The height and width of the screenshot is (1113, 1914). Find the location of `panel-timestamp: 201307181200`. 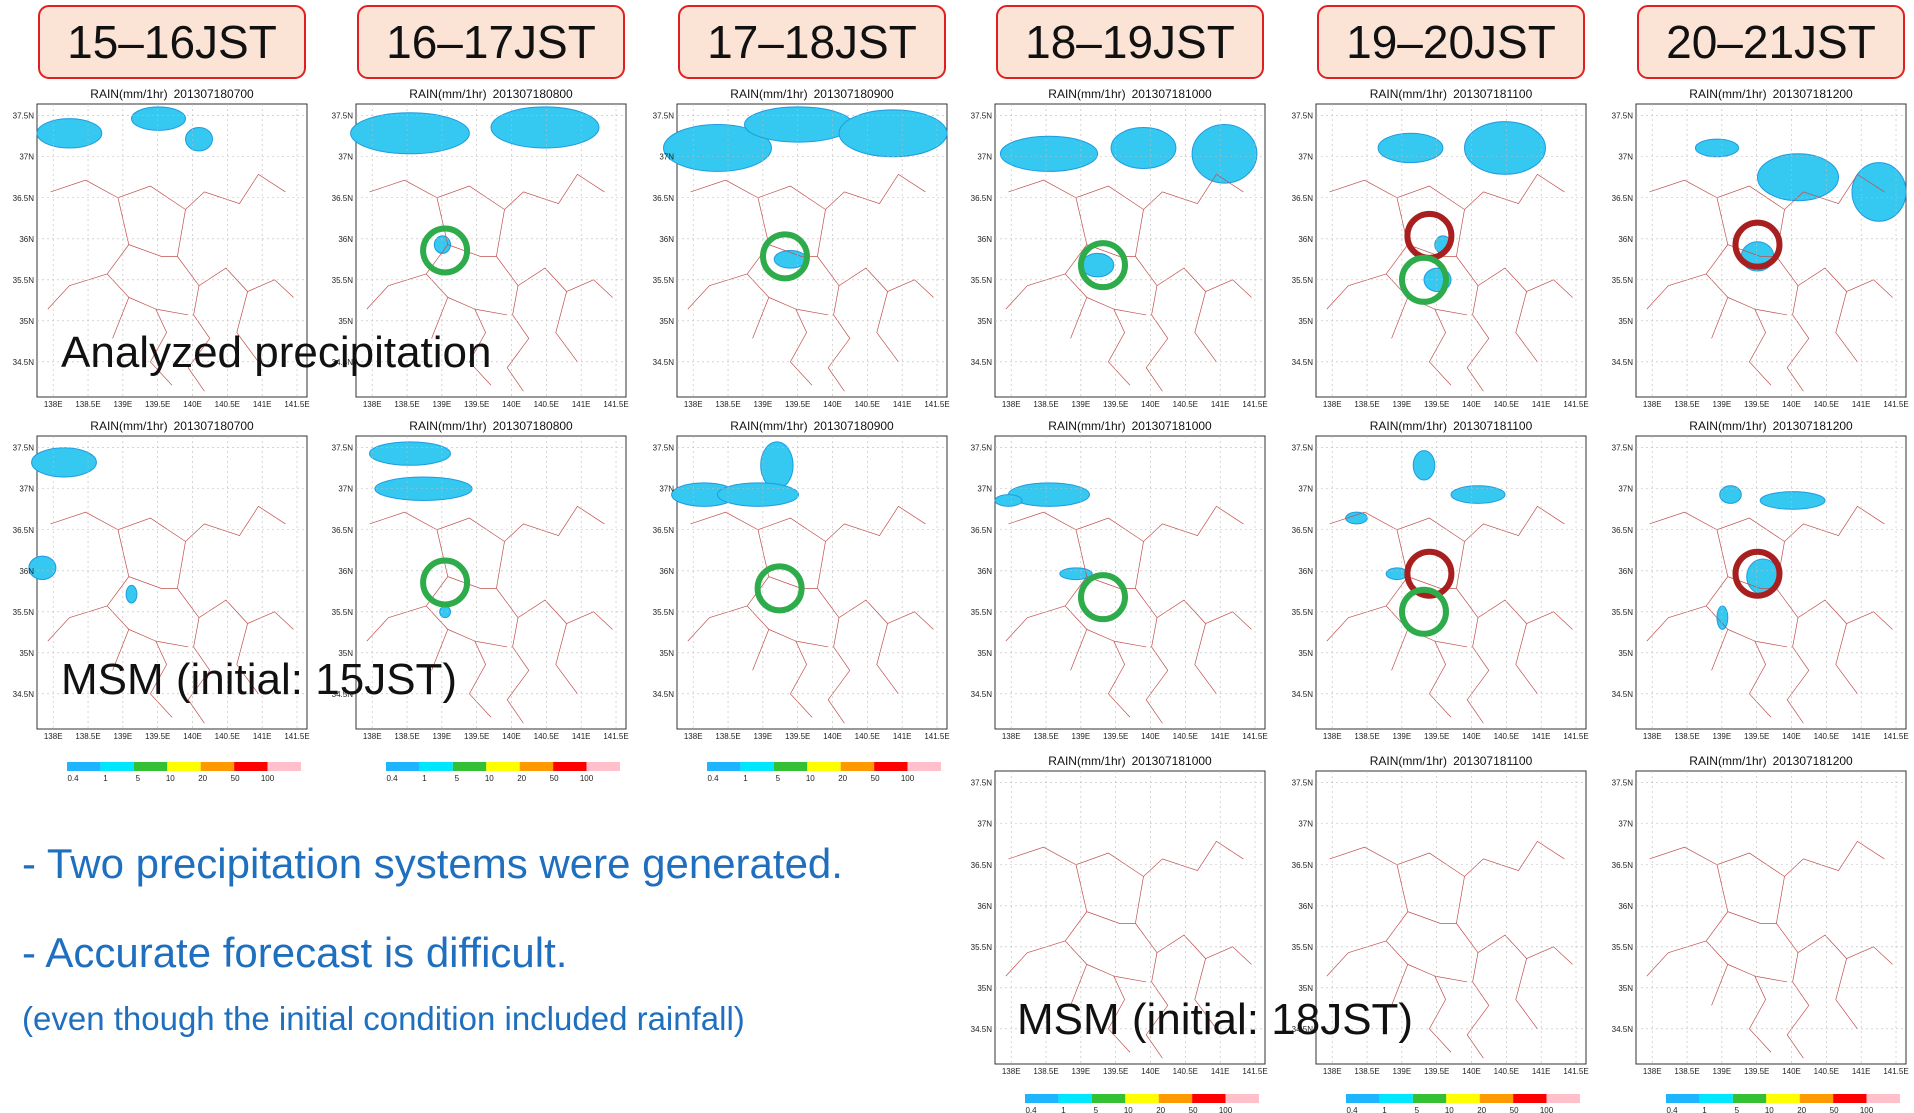

panel-timestamp: 201307181200 is located at coordinates (1813, 761).